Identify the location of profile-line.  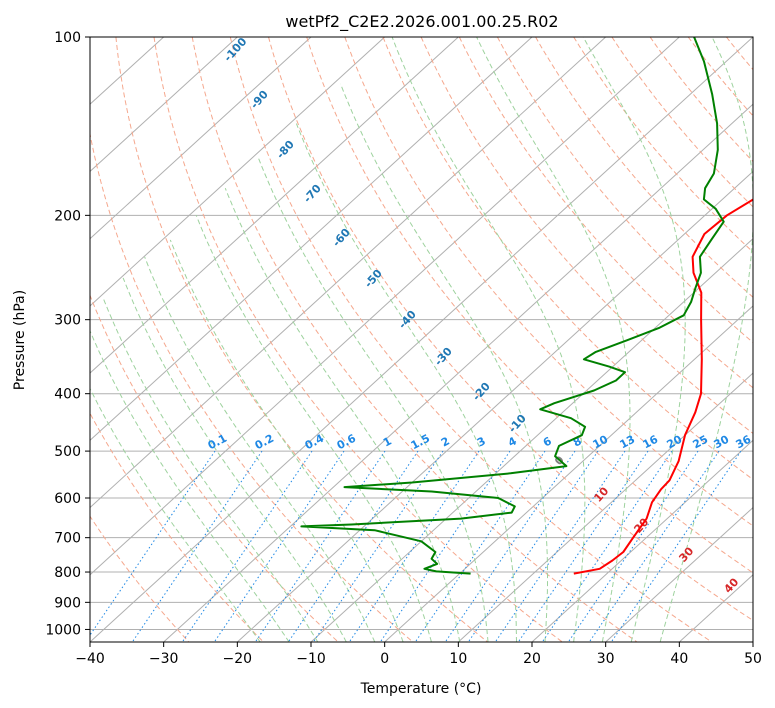
(663, 386).